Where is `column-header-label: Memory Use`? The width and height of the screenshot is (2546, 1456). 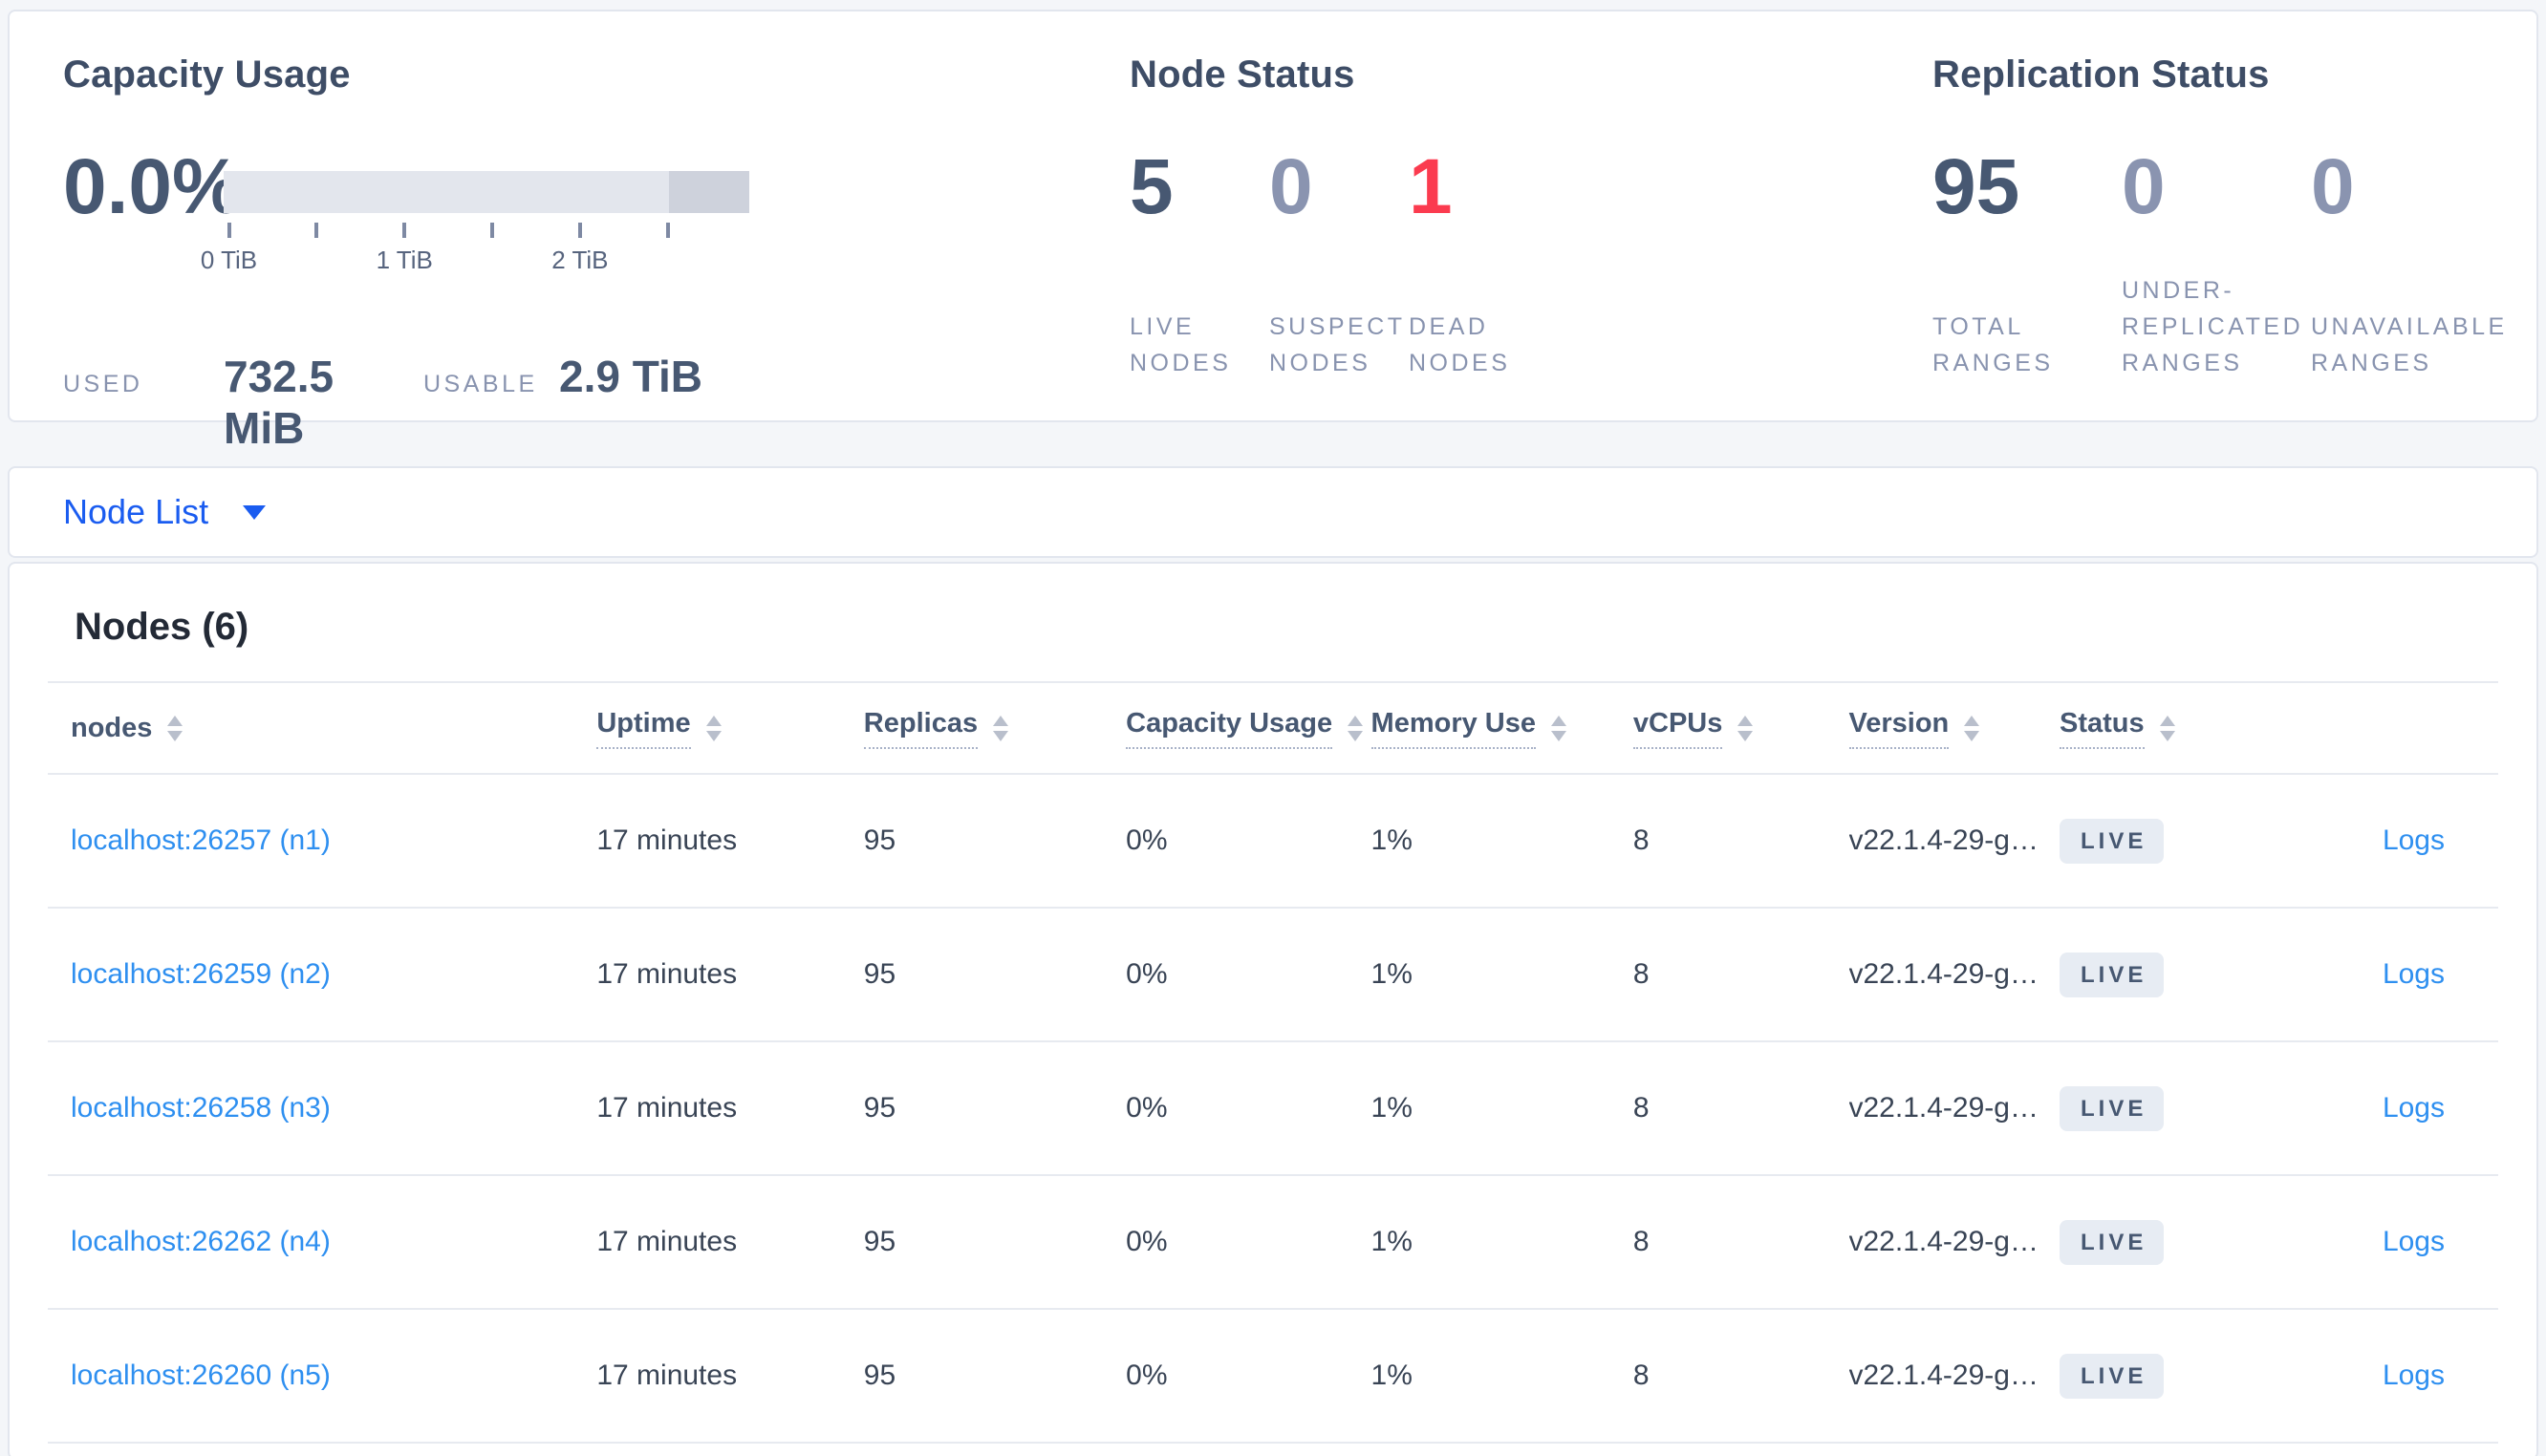
column-header-label: Memory Use is located at coordinates (1453, 728).